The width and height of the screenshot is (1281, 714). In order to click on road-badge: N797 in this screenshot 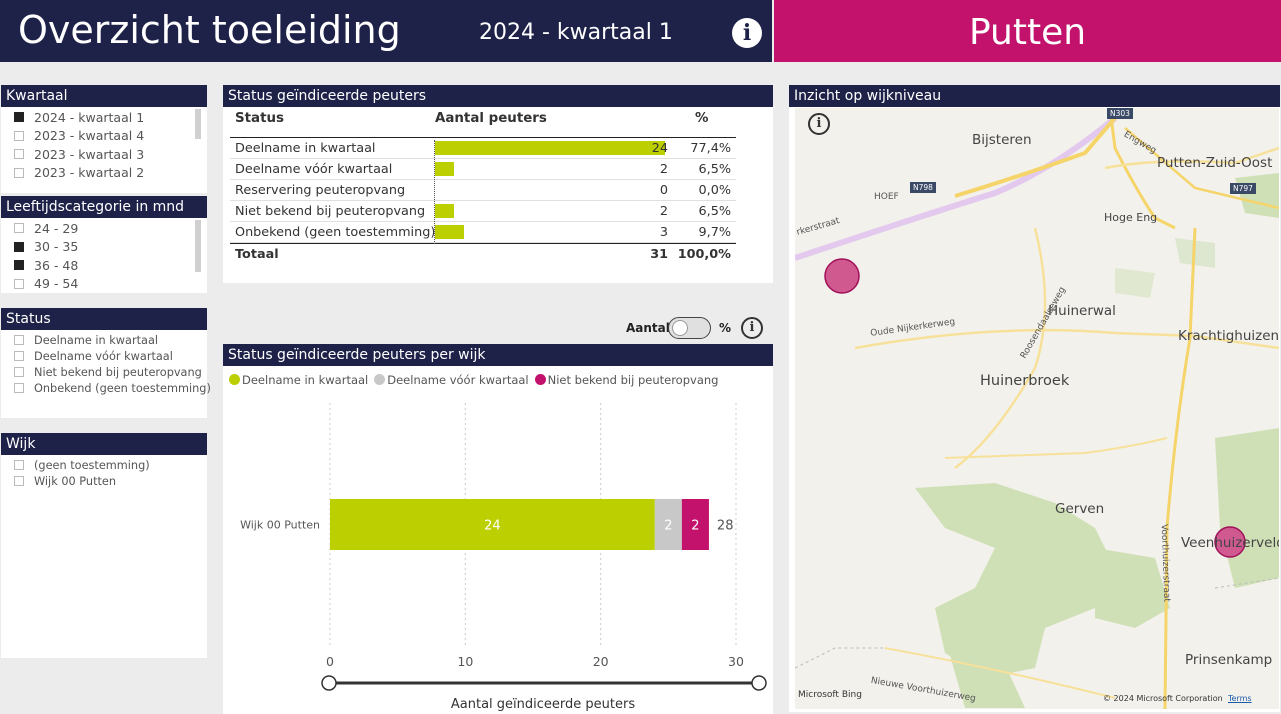, I will do `click(1243, 188)`.